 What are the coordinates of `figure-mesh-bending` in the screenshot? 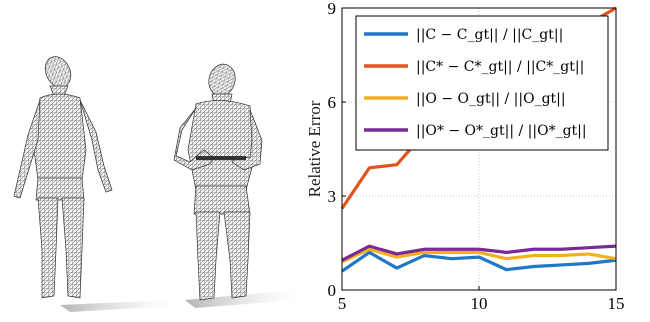 It's located at (218, 182).